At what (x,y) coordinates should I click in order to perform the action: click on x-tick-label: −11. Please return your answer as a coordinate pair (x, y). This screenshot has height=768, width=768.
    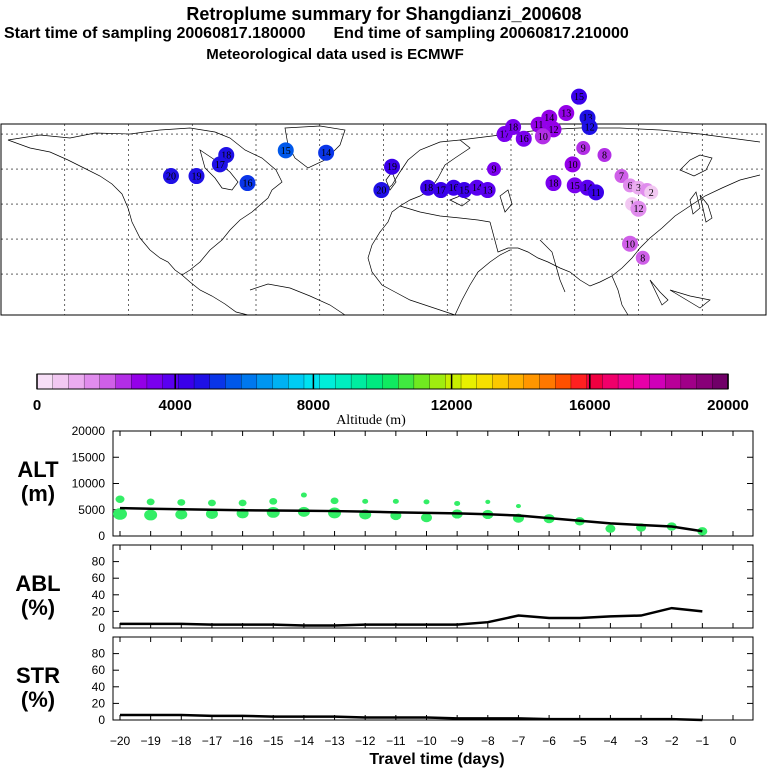
    Looking at the image, I should click on (396, 741).